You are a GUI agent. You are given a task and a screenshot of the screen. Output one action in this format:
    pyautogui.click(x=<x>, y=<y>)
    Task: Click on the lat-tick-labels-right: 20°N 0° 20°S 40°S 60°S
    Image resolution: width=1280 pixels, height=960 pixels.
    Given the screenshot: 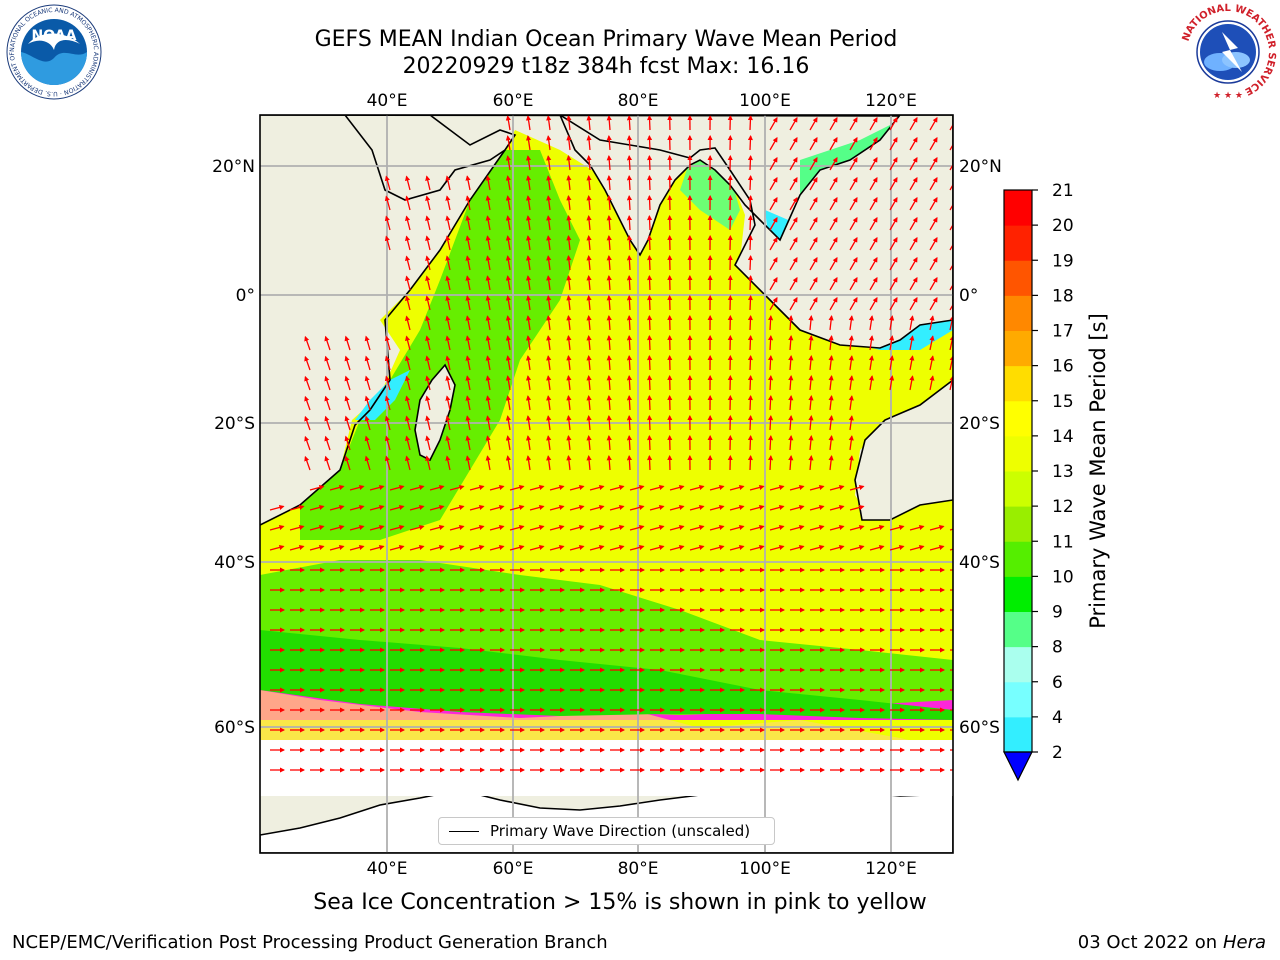 What is the action you would take?
    pyautogui.click(x=980, y=447)
    